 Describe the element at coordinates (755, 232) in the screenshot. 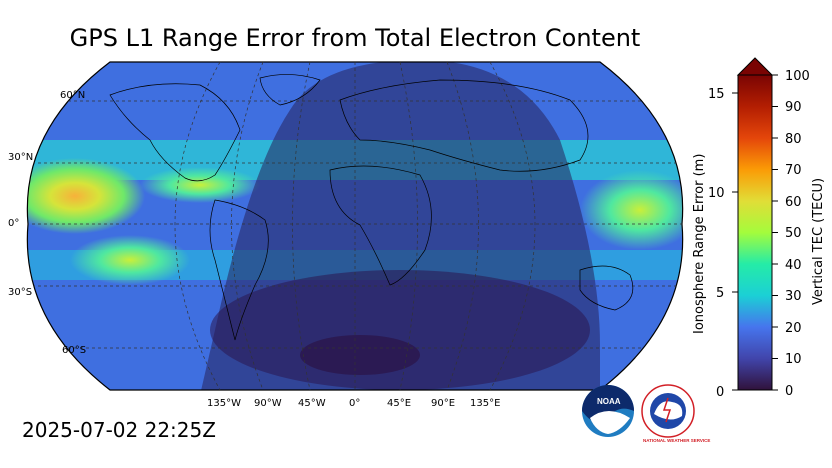

I see `colorbar-gradient` at that location.